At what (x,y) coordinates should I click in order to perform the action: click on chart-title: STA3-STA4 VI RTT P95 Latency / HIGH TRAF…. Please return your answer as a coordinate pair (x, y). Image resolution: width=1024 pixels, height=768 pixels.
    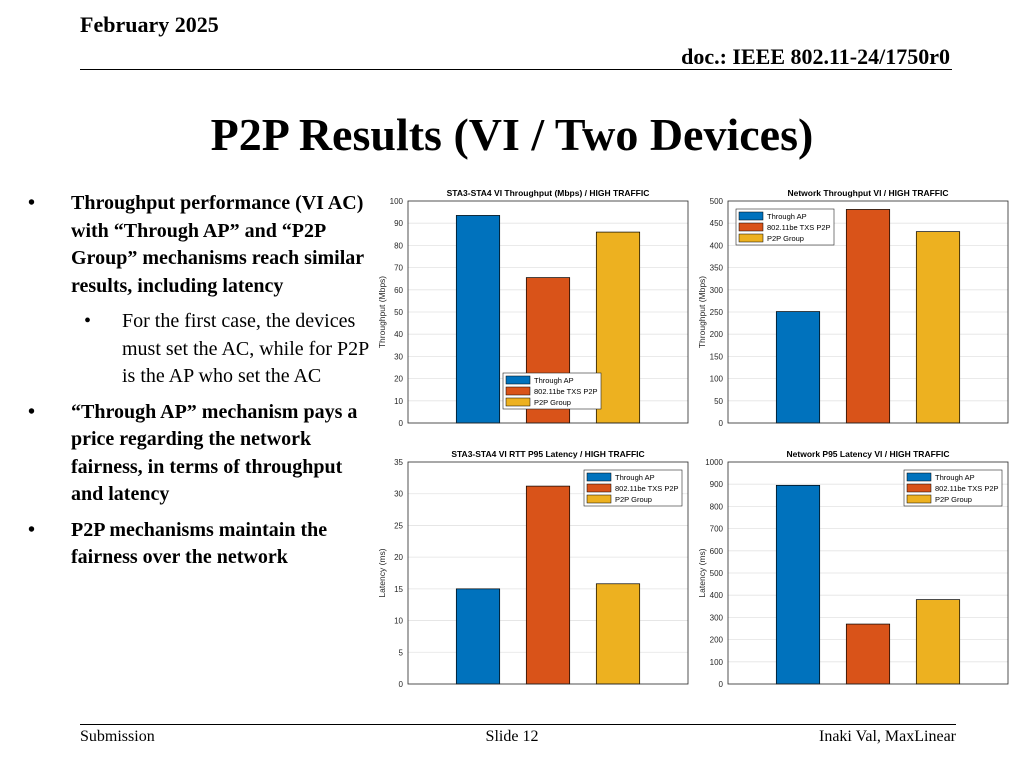
    Looking at the image, I should click on (547, 454).